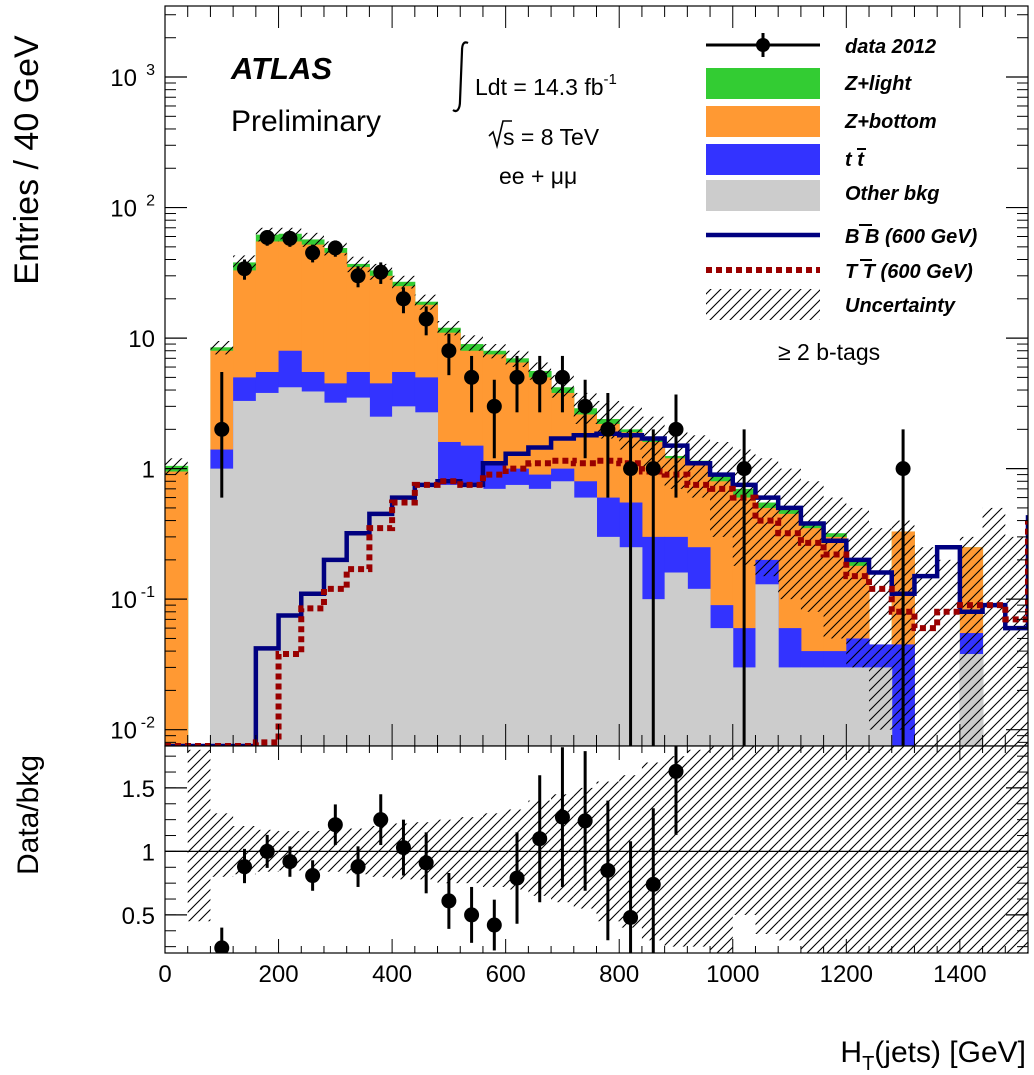 Image resolution: width=1034 pixels, height=1075 pixels. I want to click on ratio-y-axis-label: Data/bkg, so click(28, 815).